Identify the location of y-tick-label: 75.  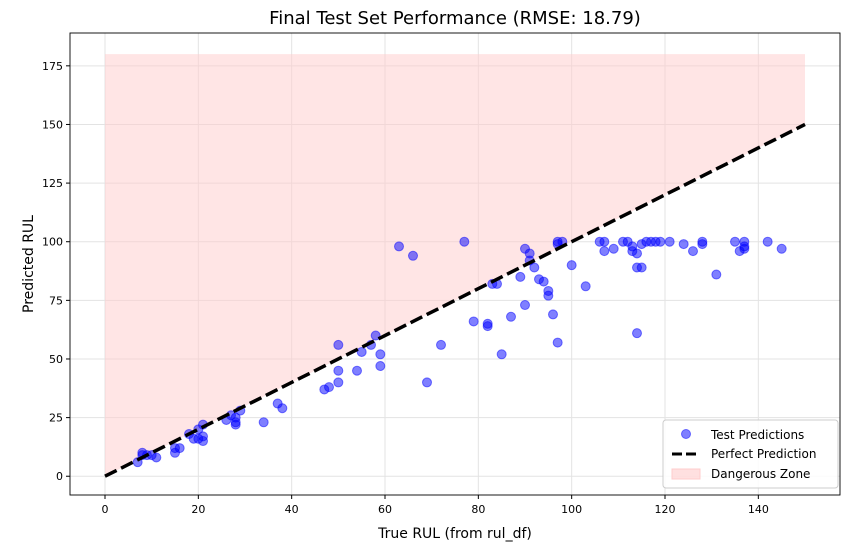
(56, 300).